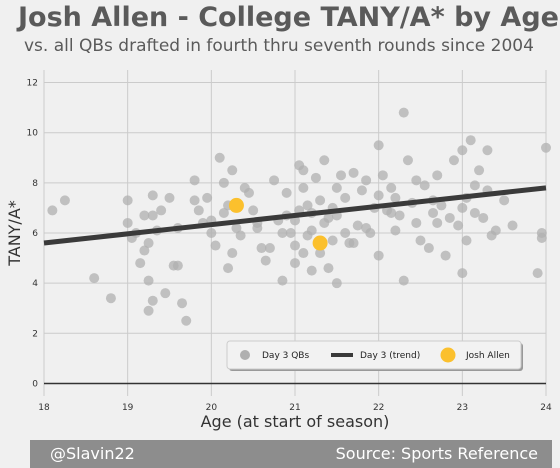 The height and width of the screenshot is (468, 560). What do you see at coordinates (285, 356) in the screenshot?
I see `legend-label-day3: Day 3 QBs` at bounding box center [285, 356].